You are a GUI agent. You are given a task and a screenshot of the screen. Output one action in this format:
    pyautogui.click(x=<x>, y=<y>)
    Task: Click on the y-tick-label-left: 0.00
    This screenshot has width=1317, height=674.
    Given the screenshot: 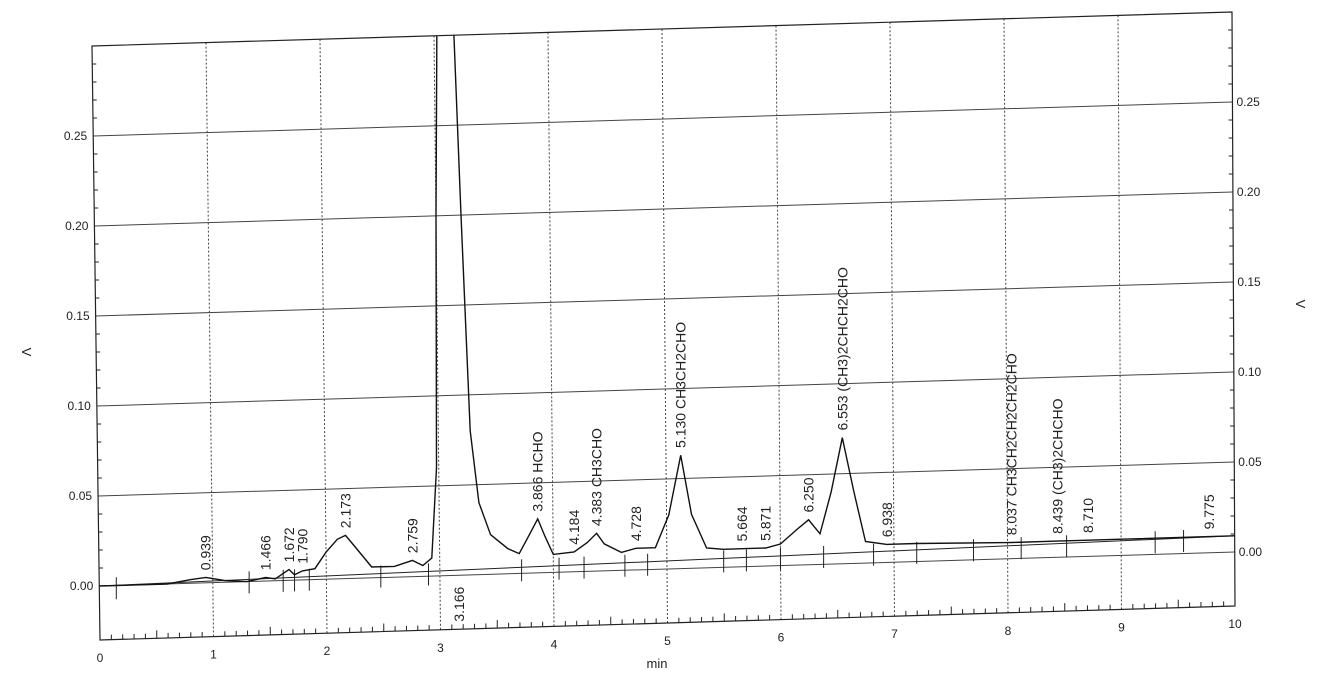 What is the action you would take?
    pyautogui.click(x=82, y=586)
    